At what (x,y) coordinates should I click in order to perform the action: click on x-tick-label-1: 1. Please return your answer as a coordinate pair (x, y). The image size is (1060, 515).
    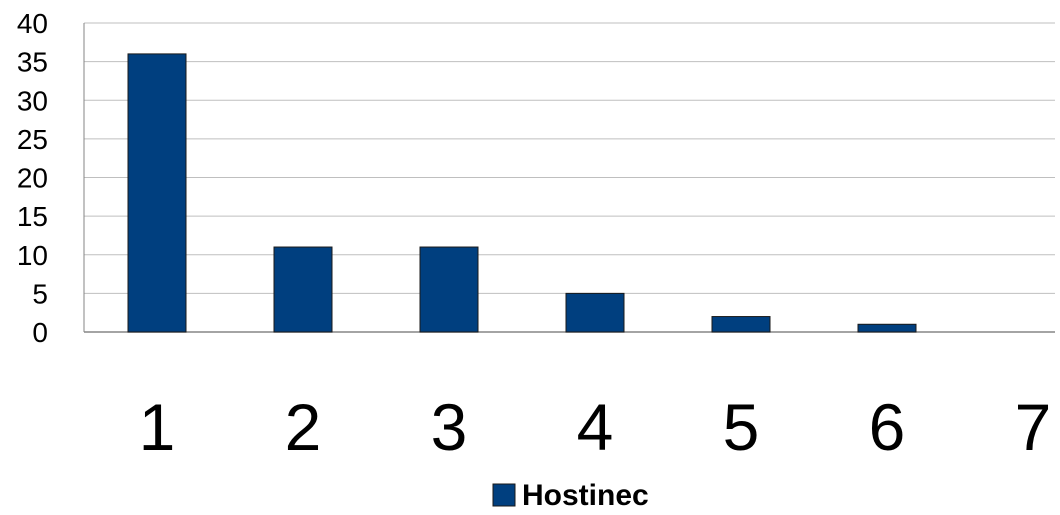
    Looking at the image, I should click on (157, 427).